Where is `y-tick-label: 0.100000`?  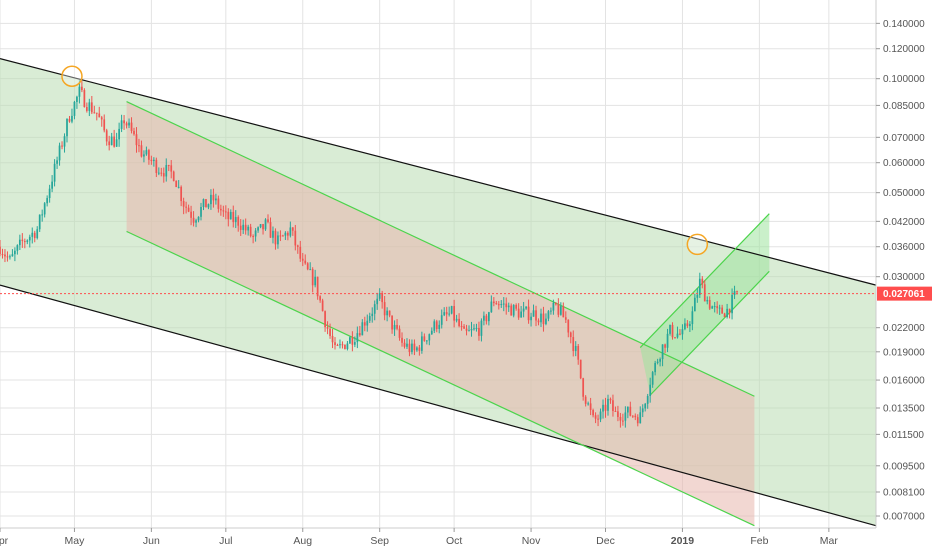 y-tick-label: 0.100000 is located at coordinates (904, 79).